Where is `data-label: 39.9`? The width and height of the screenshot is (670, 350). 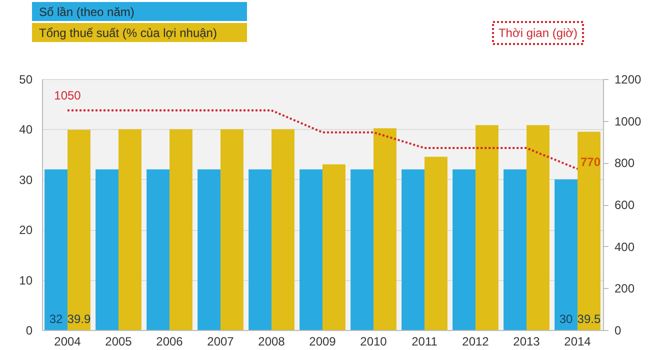
data-label: 39.9 is located at coordinates (79, 319).